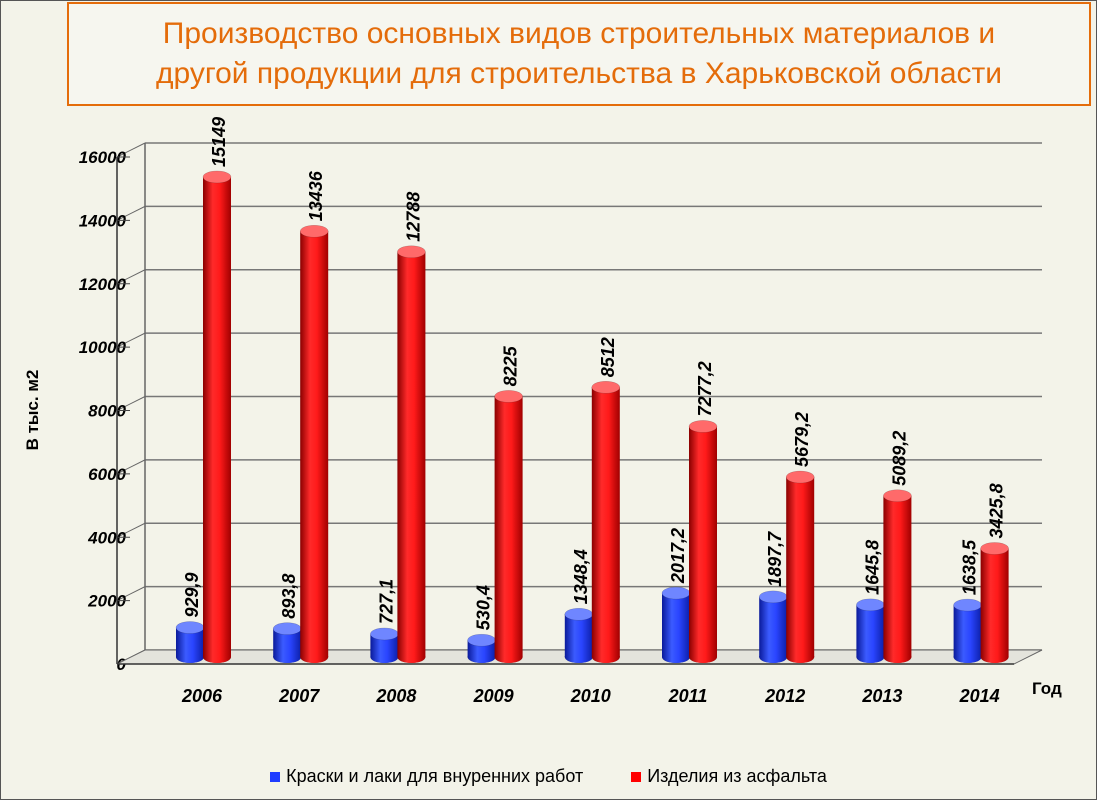 This screenshot has height=800, width=1097. I want to click on data-label: 15149, so click(219, 142).